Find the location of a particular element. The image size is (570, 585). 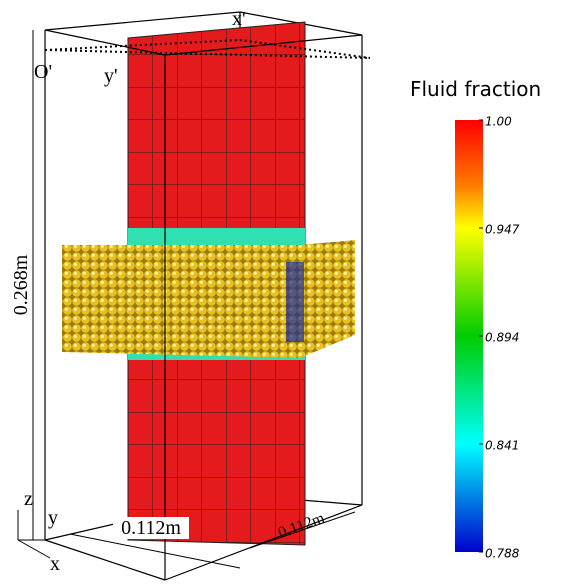

height-label: 0.268m is located at coordinates (21, 284).